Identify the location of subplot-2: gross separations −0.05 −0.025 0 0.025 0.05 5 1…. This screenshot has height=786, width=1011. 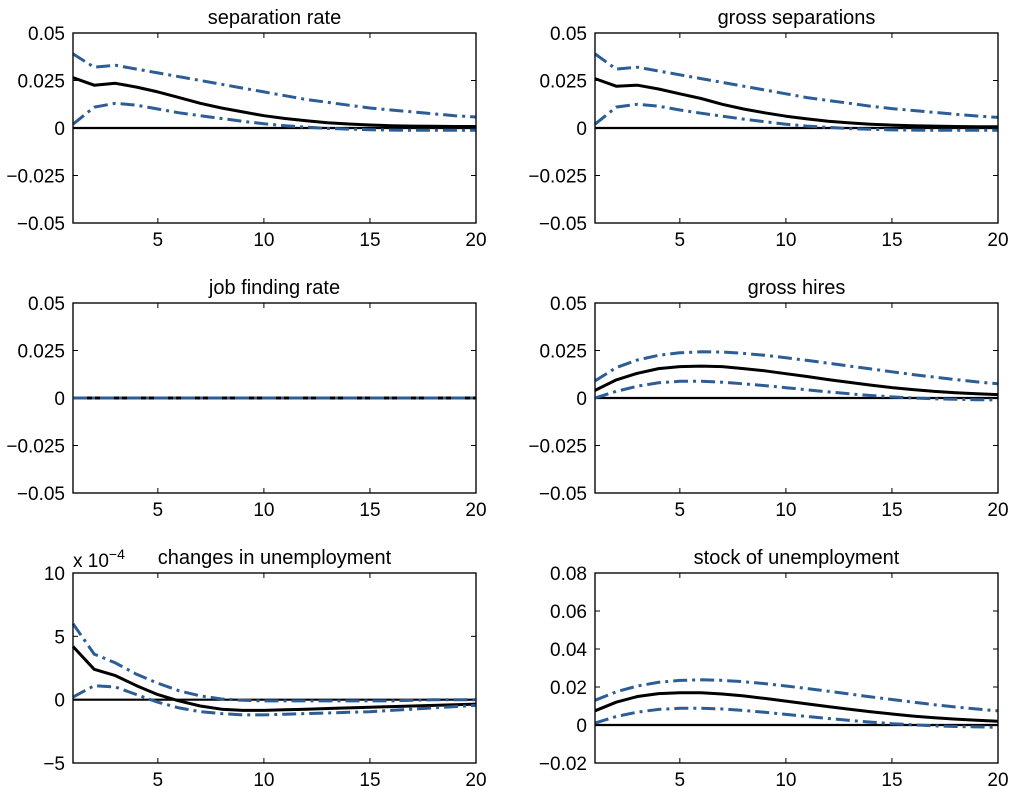
(768, 129).